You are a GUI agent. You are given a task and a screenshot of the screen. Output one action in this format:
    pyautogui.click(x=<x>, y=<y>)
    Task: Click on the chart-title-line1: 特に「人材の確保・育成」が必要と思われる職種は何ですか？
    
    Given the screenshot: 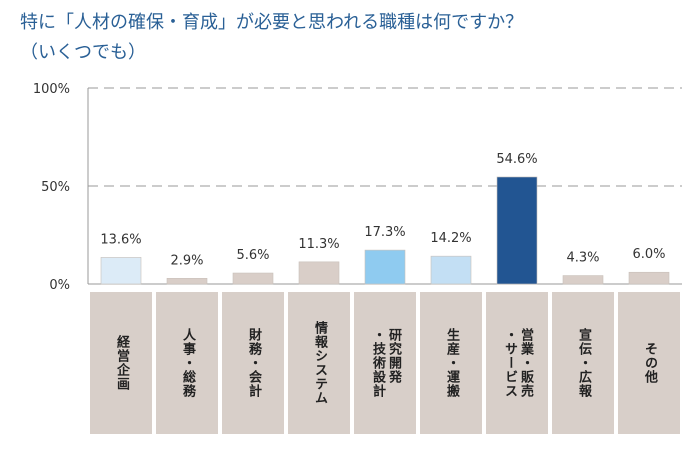 What is the action you would take?
    pyautogui.click(x=272, y=22)
    